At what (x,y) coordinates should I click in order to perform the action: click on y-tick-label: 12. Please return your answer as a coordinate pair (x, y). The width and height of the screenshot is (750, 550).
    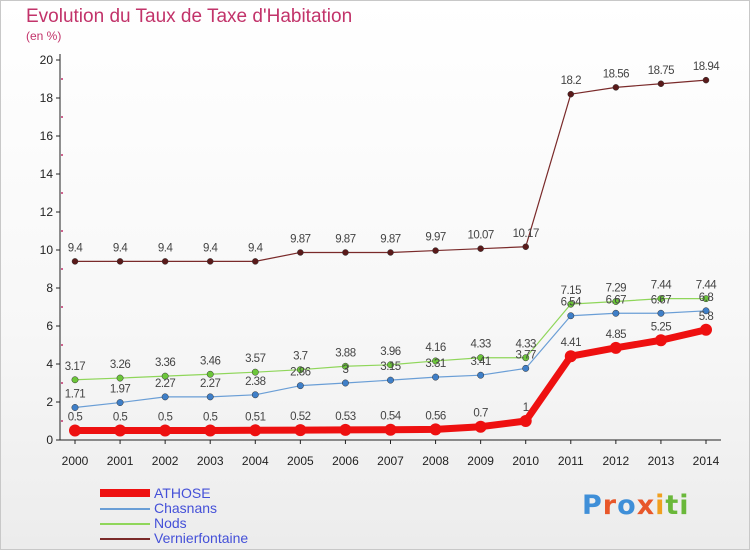
    Looking at the image, I should click on (47, 212).